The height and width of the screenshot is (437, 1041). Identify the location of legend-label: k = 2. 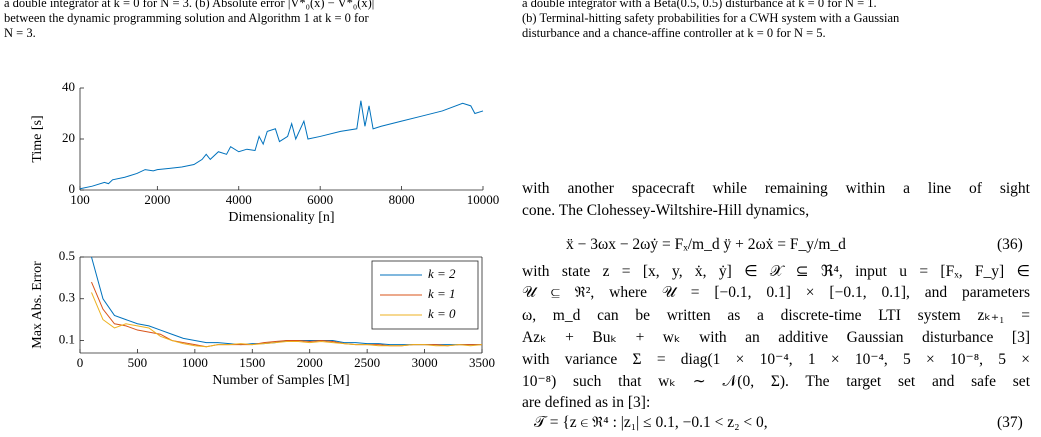
(442, 273).